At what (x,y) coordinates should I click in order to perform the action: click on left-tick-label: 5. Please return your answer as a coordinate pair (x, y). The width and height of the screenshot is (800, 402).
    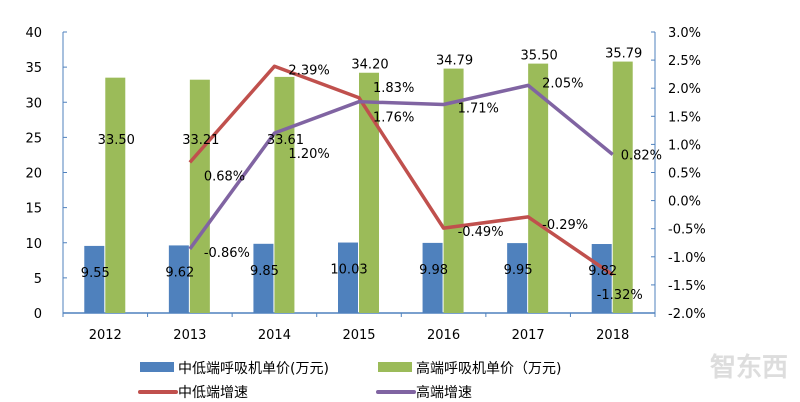
    Looking at the image, I should click on (38, 279).